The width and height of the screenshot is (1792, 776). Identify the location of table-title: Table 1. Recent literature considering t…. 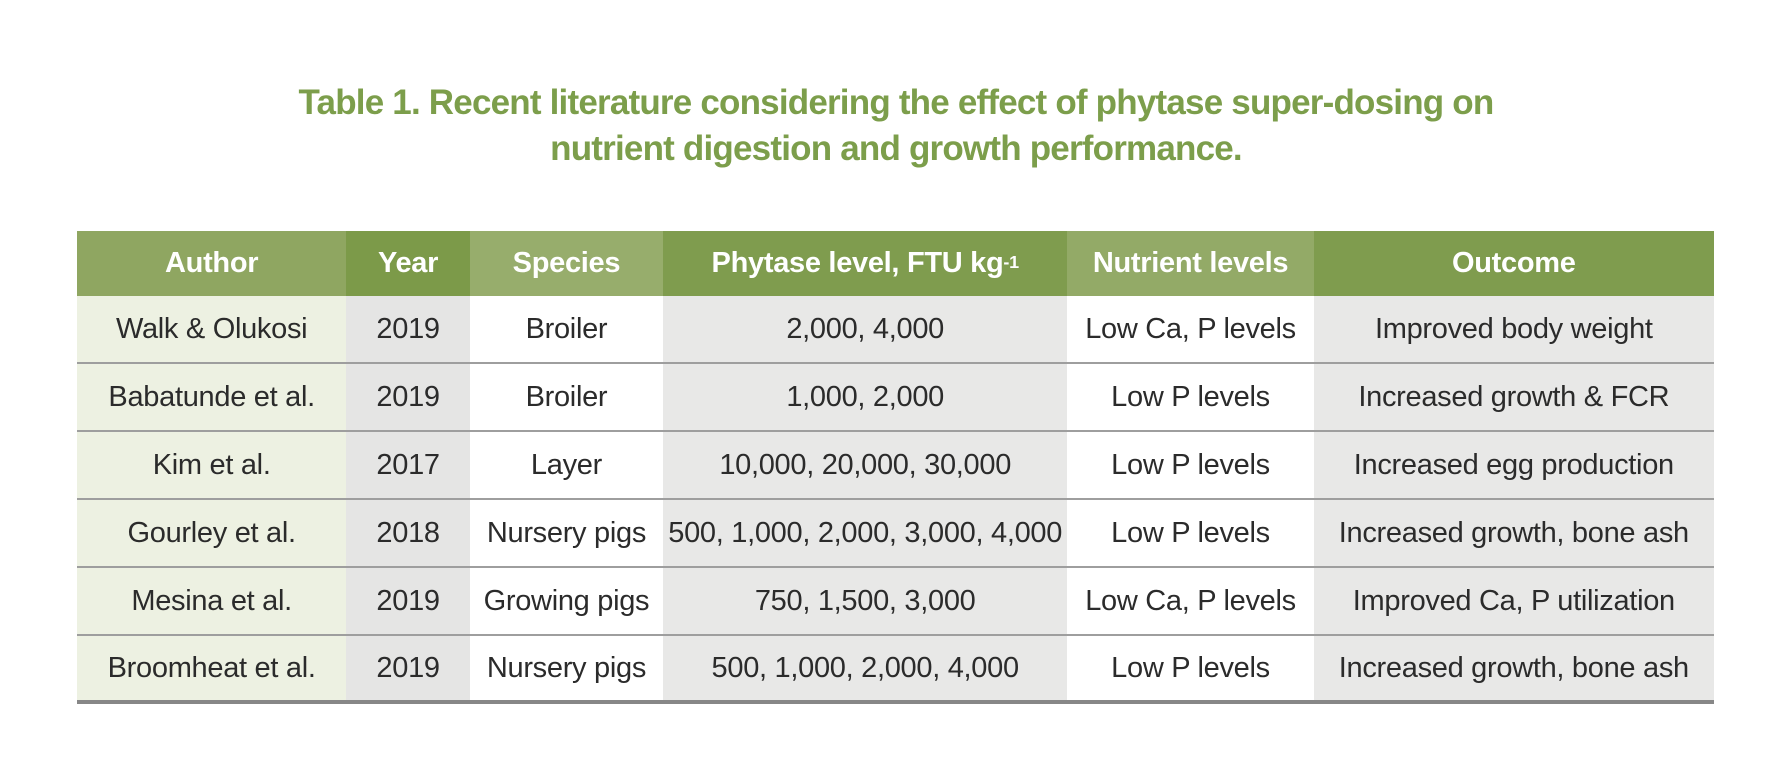
(896, 126).